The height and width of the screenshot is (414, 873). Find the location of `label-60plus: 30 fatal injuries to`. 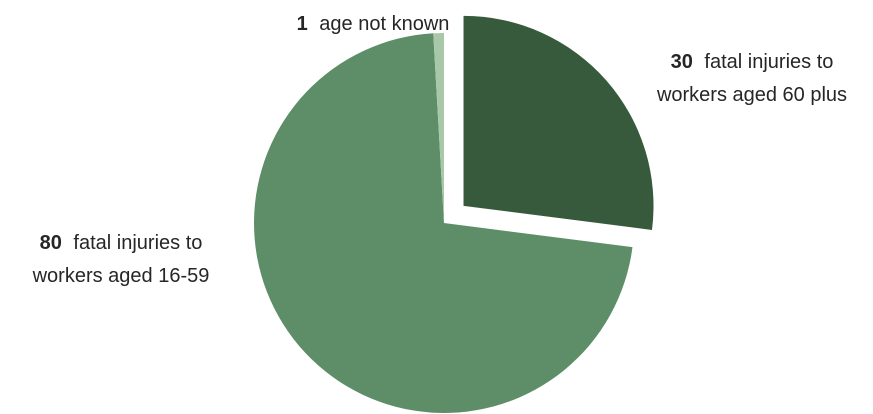

label-60plus: 30 fatal injuries to is located at coordinates (752, 62).